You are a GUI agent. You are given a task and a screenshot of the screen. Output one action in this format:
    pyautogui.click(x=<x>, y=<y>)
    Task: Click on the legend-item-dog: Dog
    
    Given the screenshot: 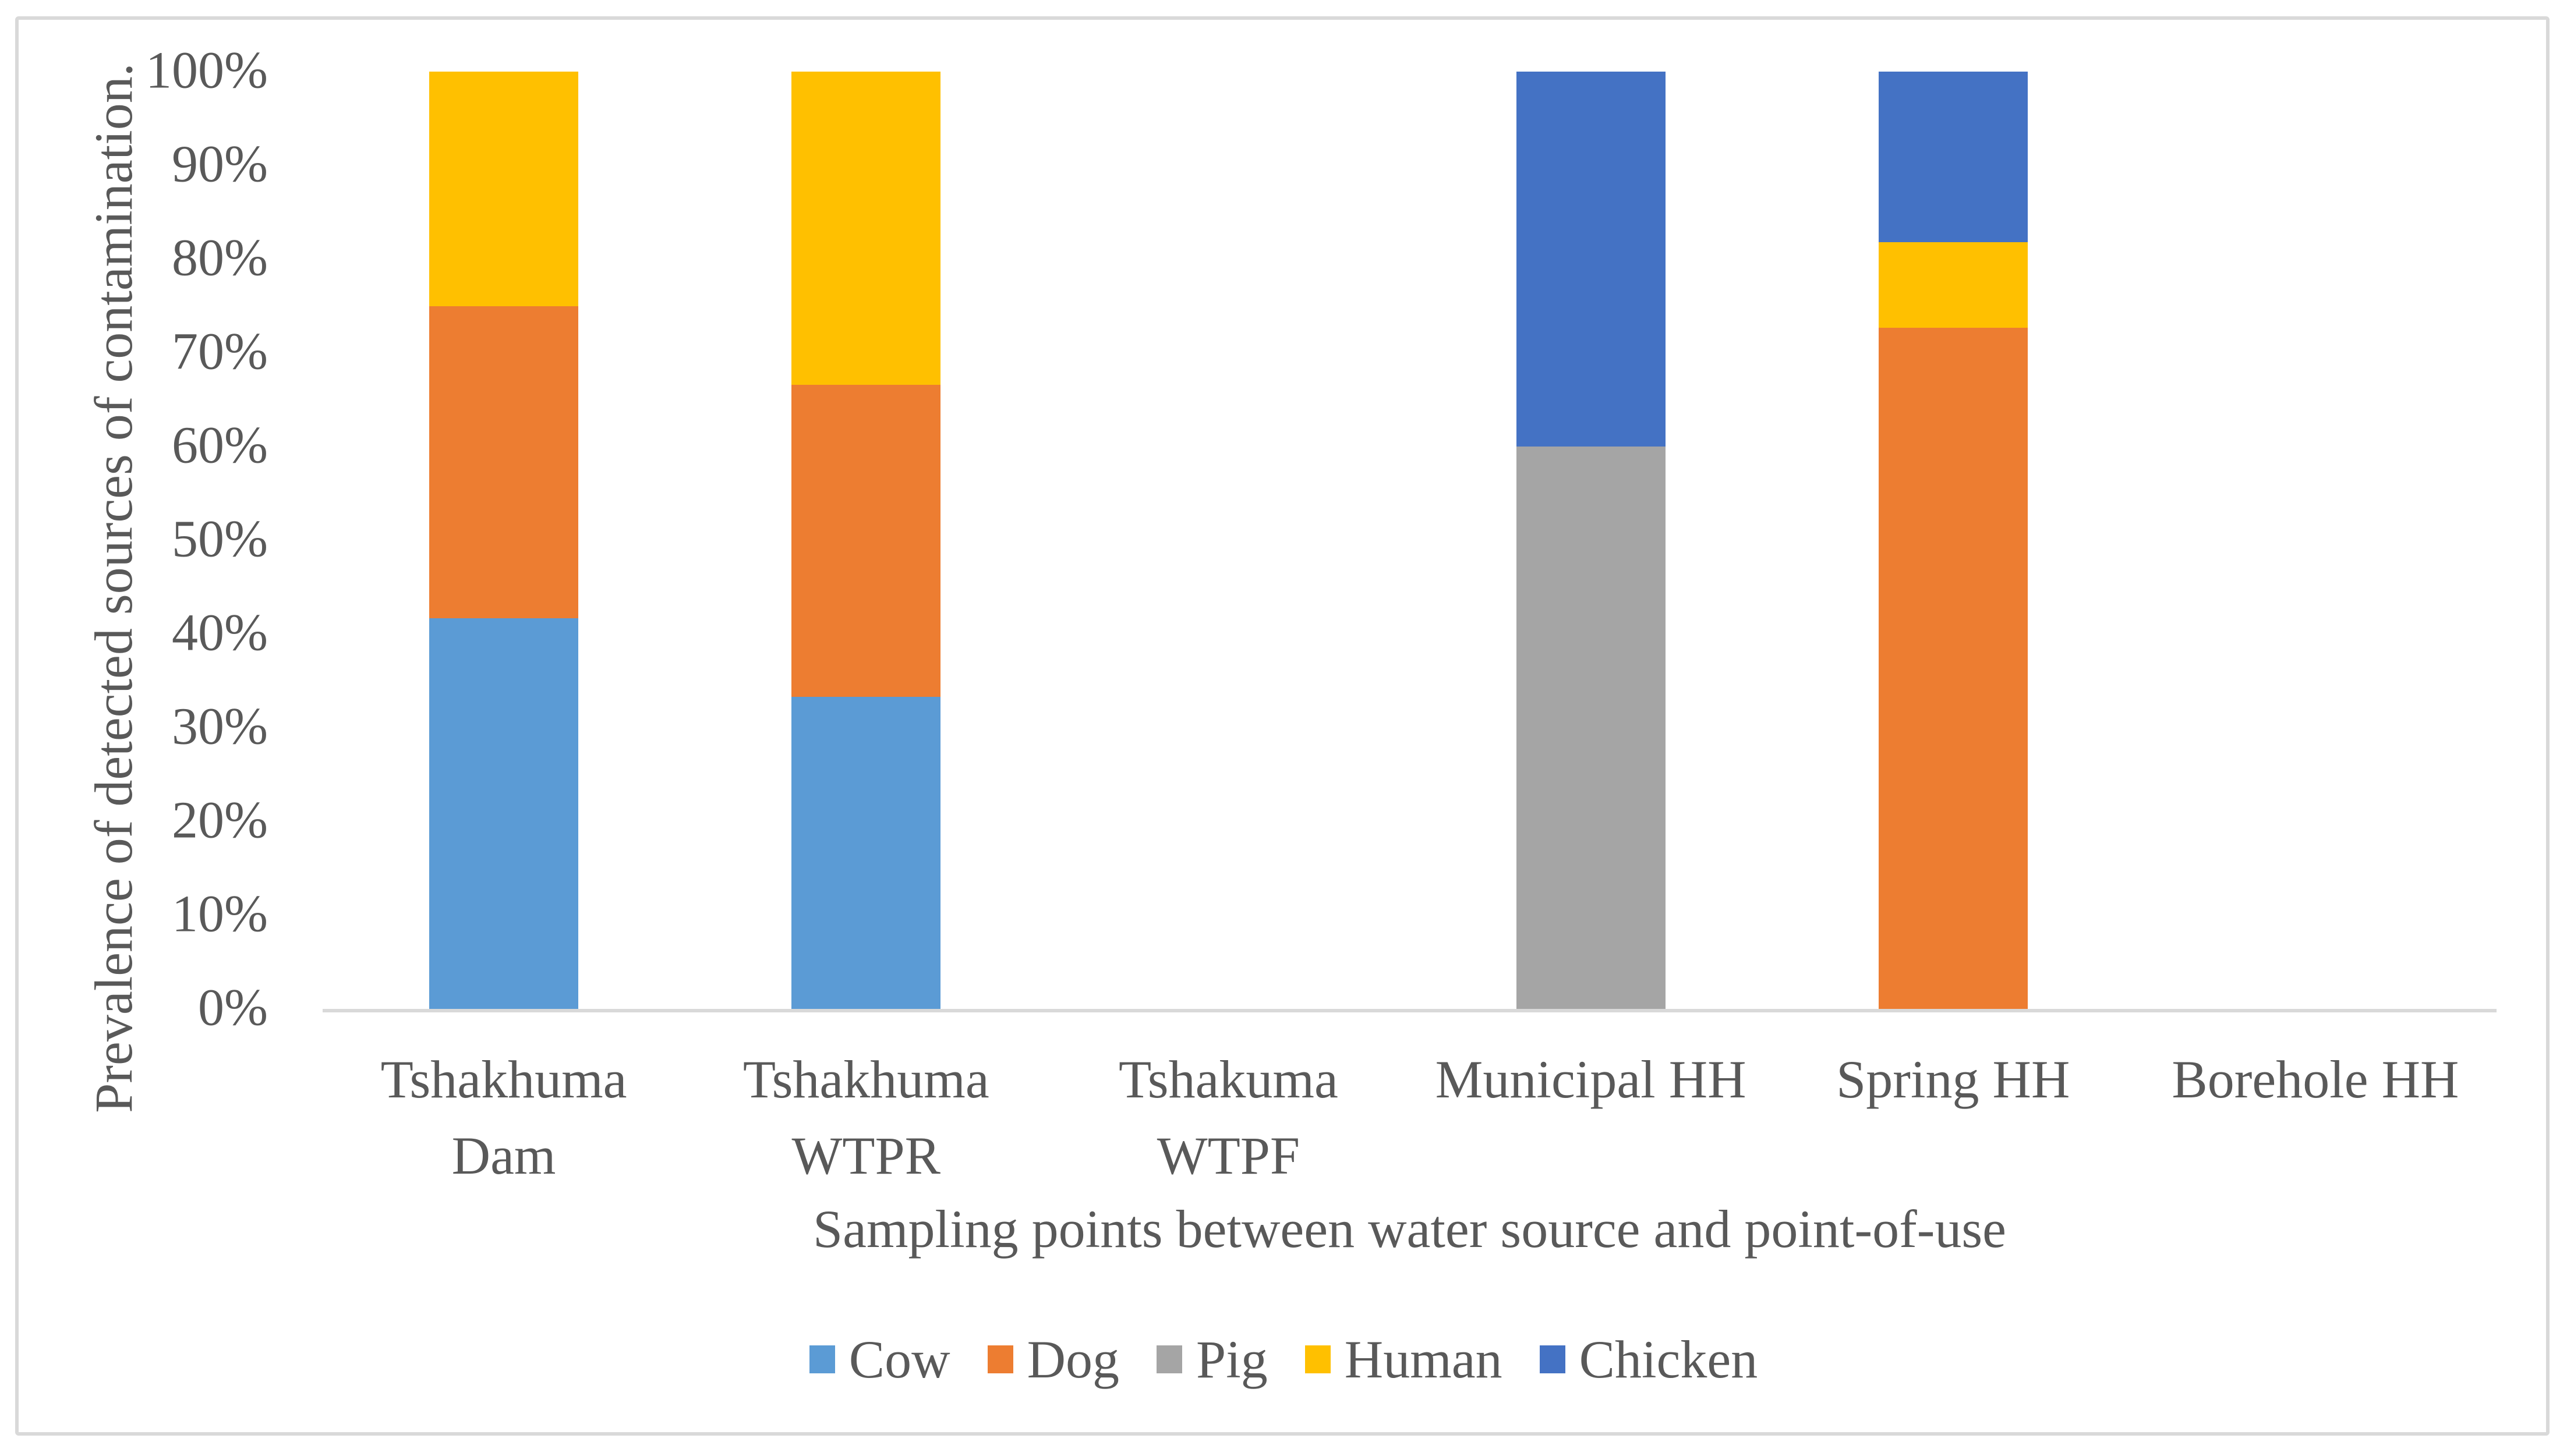 What is the action you would take?
    pyautogui.click(x=1053, y=1359)
    